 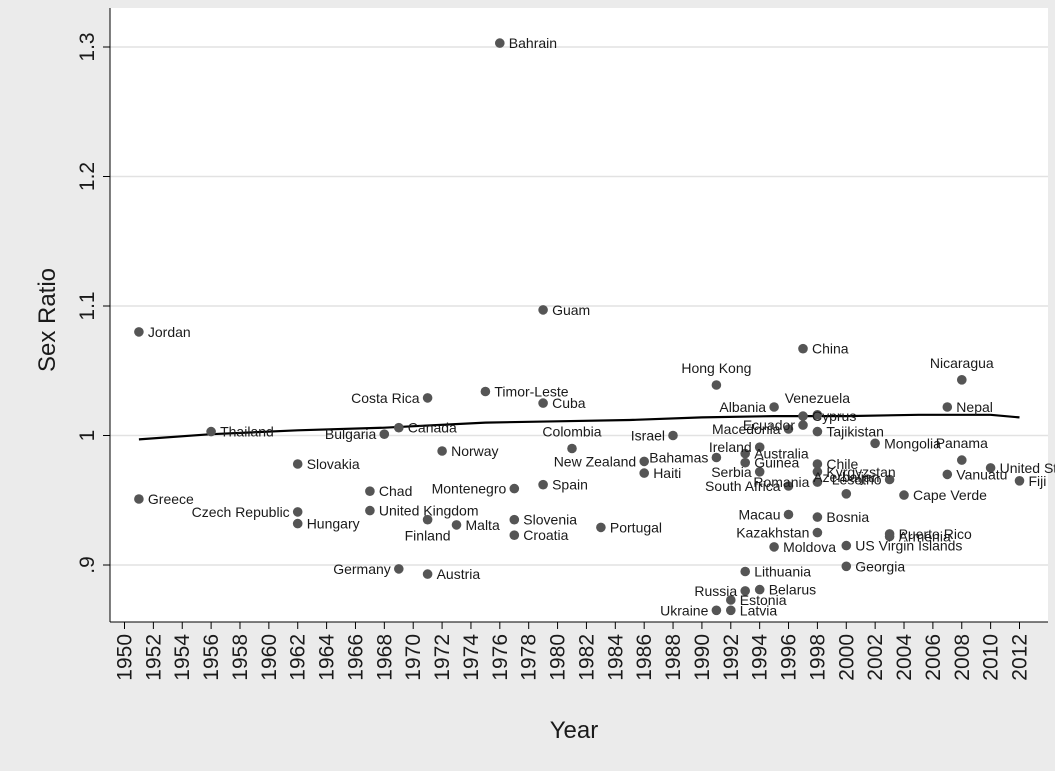 I want to click on point-label: United States, so click(x=1027, y=468).